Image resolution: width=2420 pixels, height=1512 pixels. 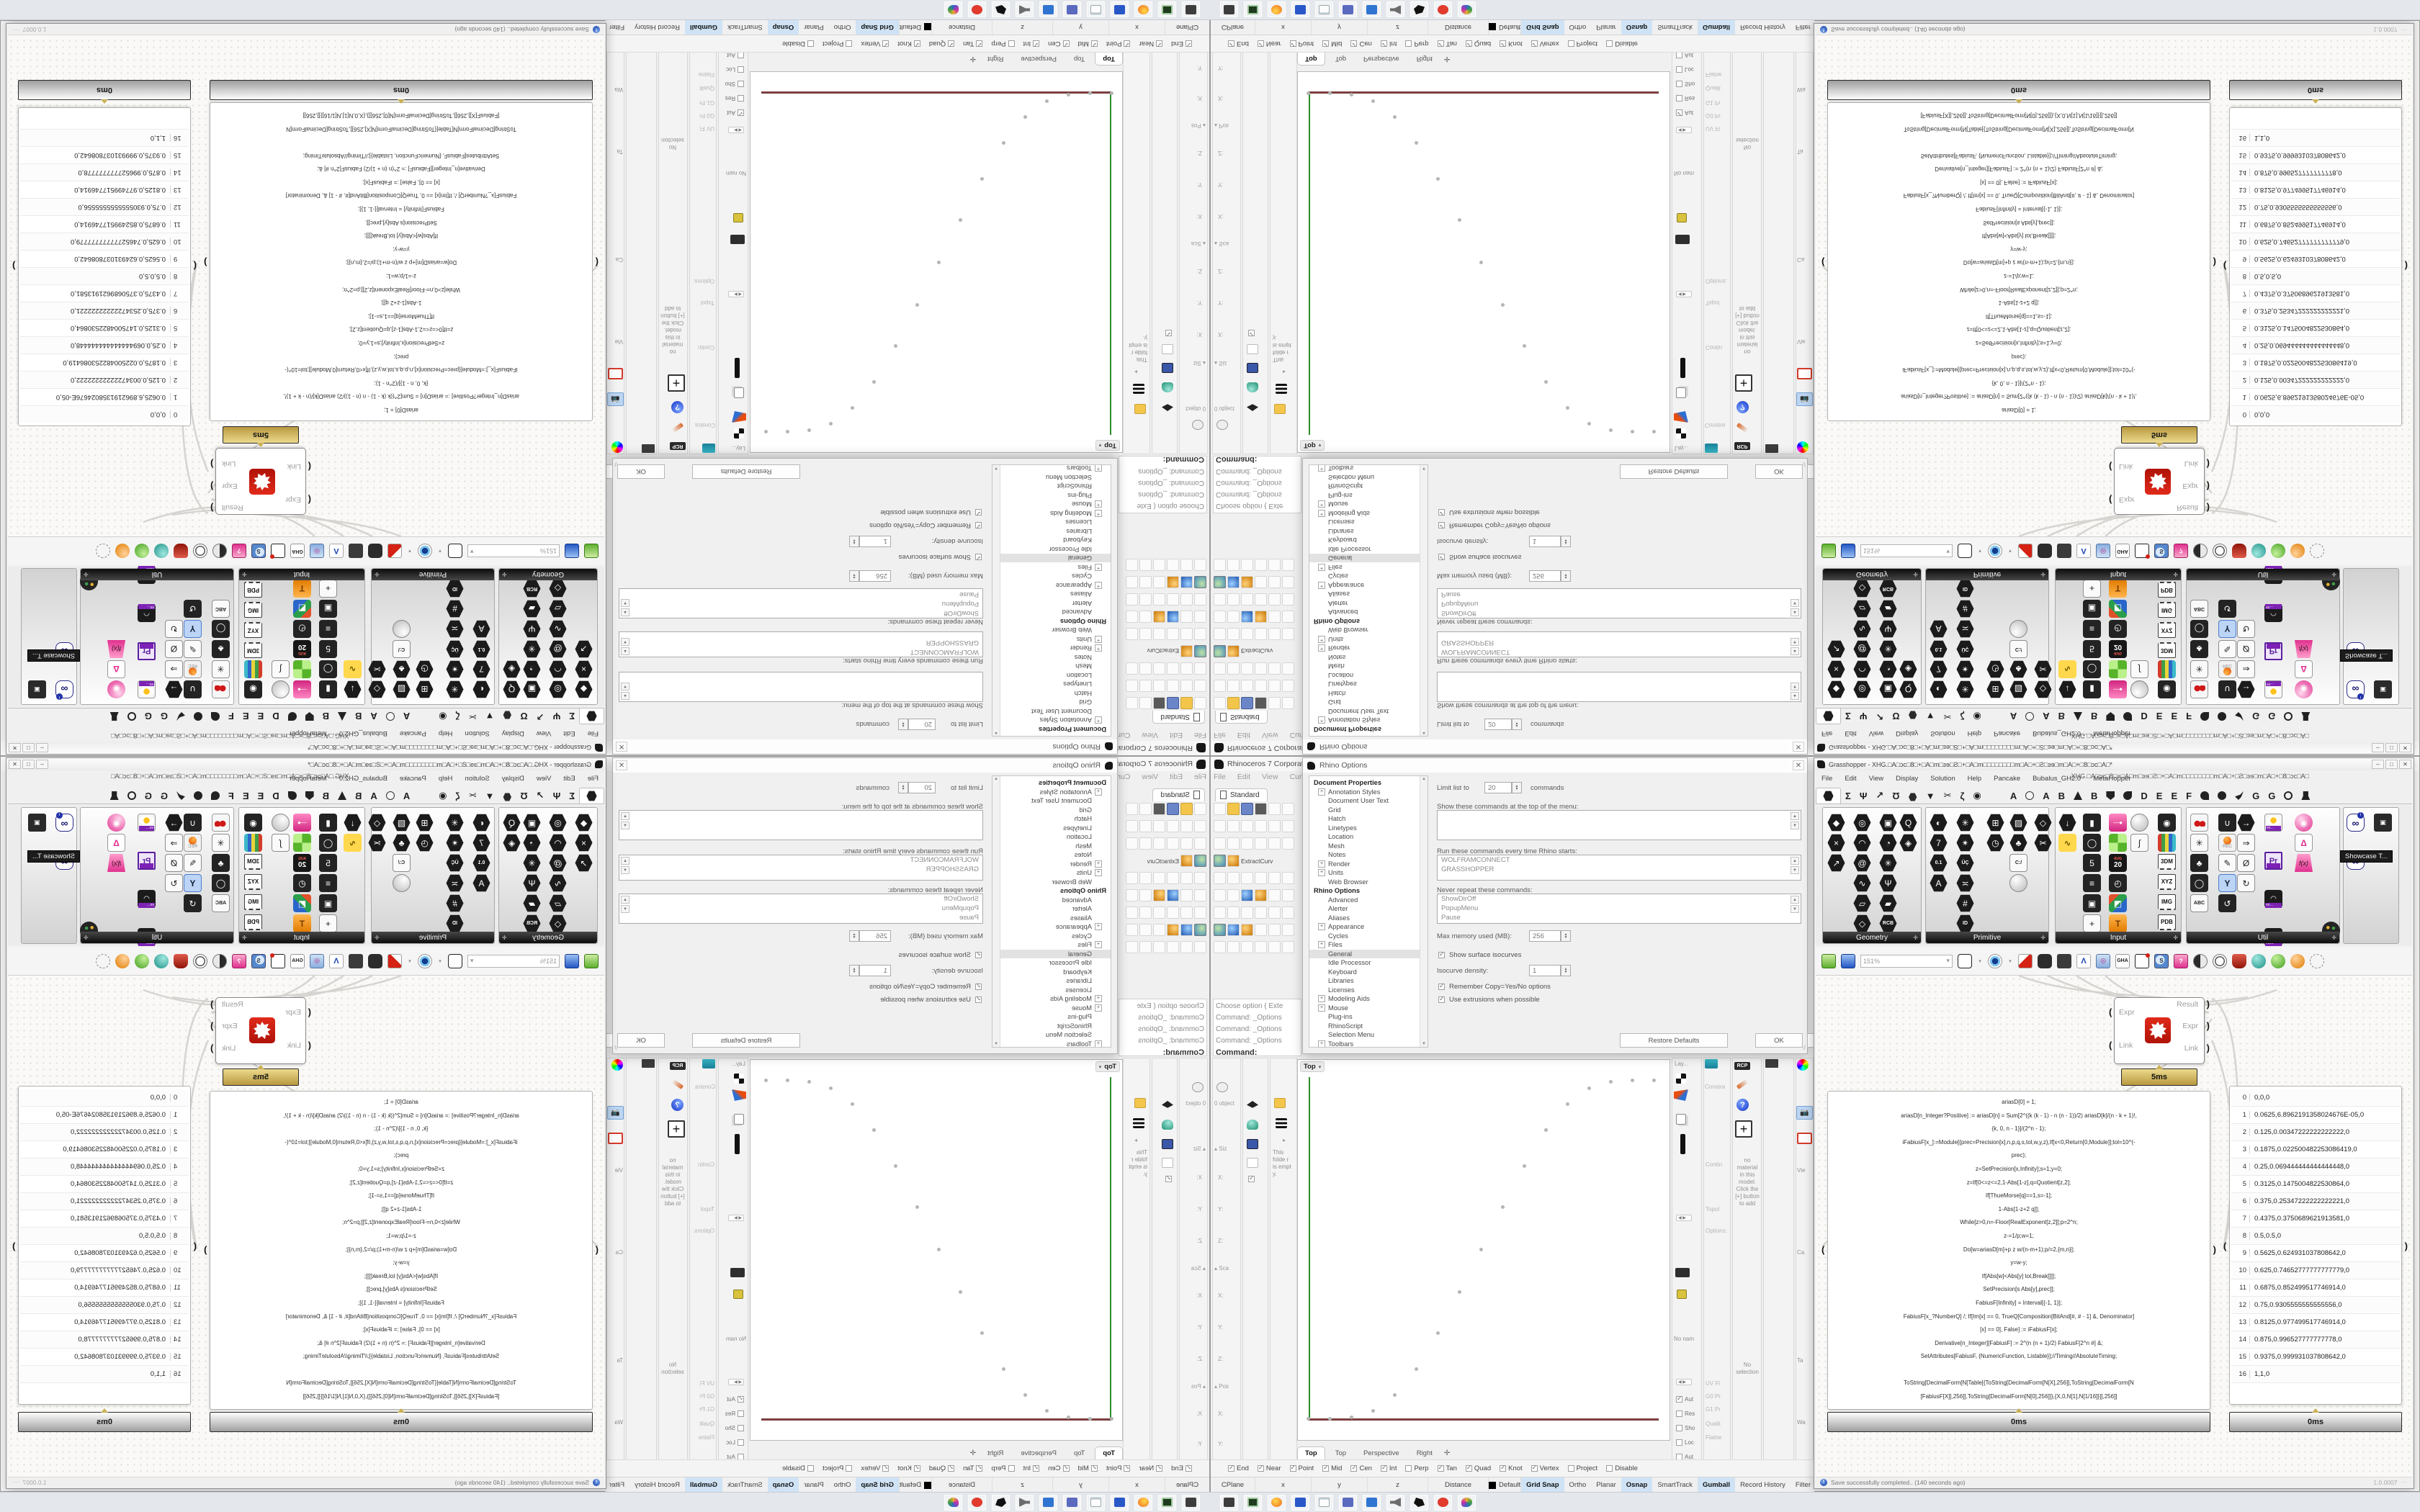 I want to click on pager-arrows-icon: ◀ ▶, so click(x=1684, y=1382).